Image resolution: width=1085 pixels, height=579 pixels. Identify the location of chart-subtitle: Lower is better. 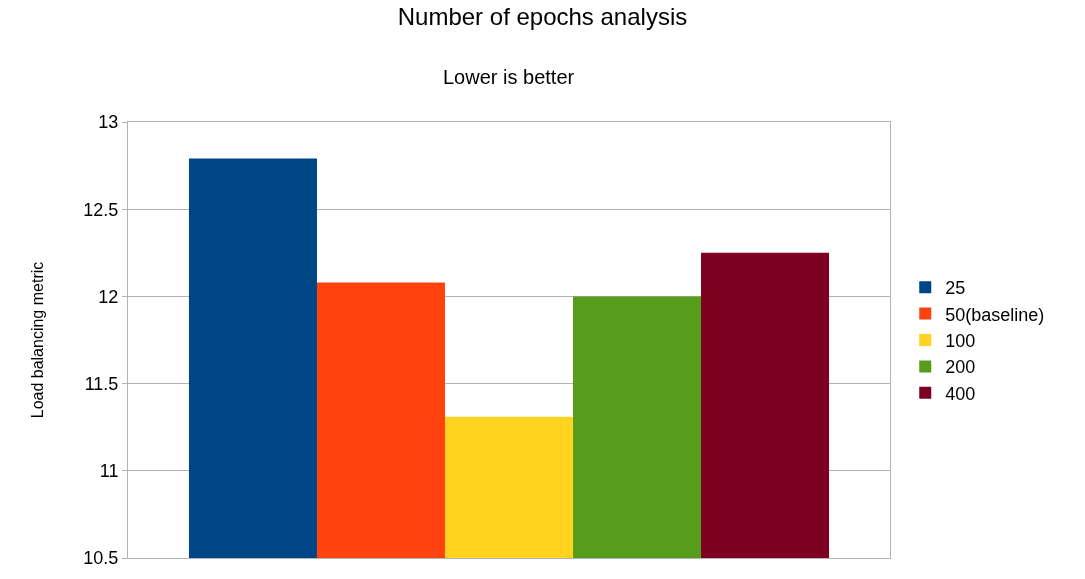
(509, 77).